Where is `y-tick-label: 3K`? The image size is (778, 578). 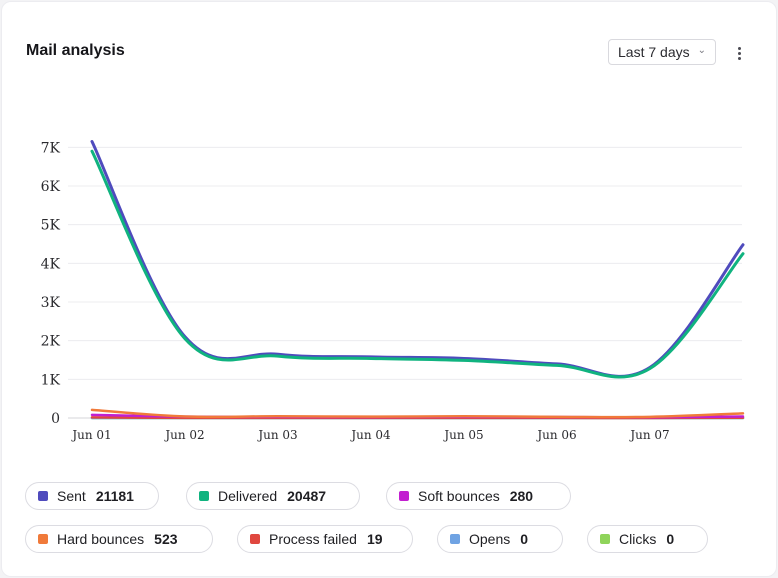 y-tick-label: 3K is located at coordinates (51, 303).